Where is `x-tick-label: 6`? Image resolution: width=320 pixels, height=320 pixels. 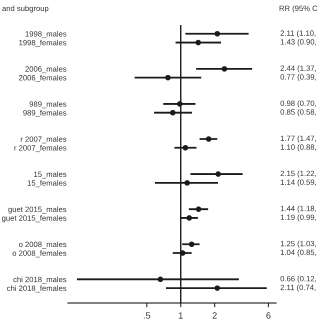 x-tick-label: 6 is located at coordinates (268, 315).